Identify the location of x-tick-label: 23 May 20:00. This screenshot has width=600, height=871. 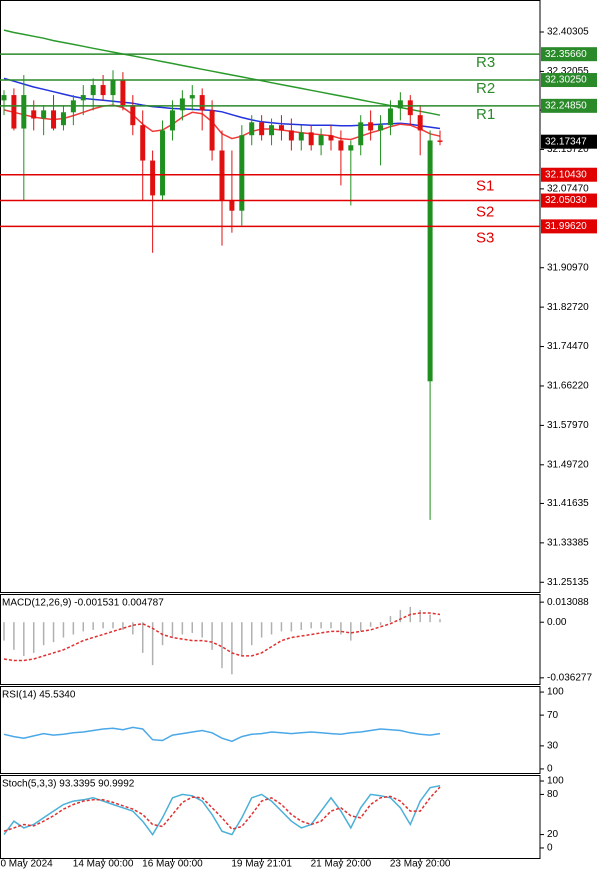
(420, 864).